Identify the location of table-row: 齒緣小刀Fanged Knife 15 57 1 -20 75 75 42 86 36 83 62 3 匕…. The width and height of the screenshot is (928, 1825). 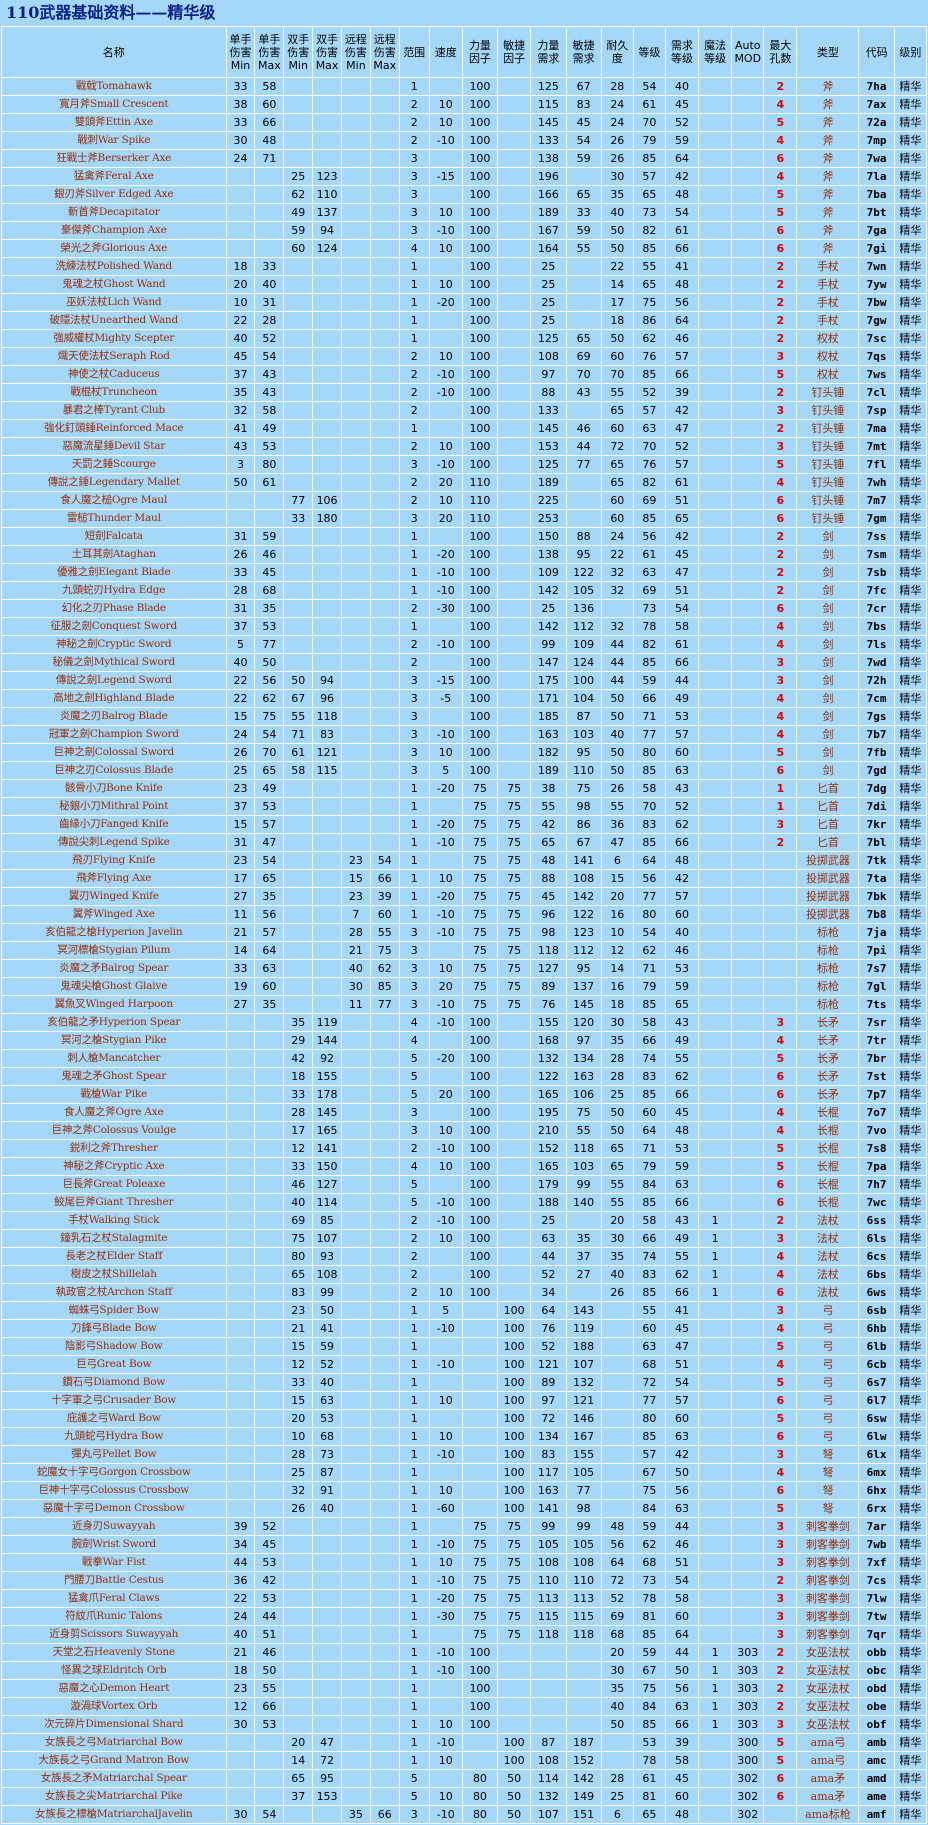
(464, 824).